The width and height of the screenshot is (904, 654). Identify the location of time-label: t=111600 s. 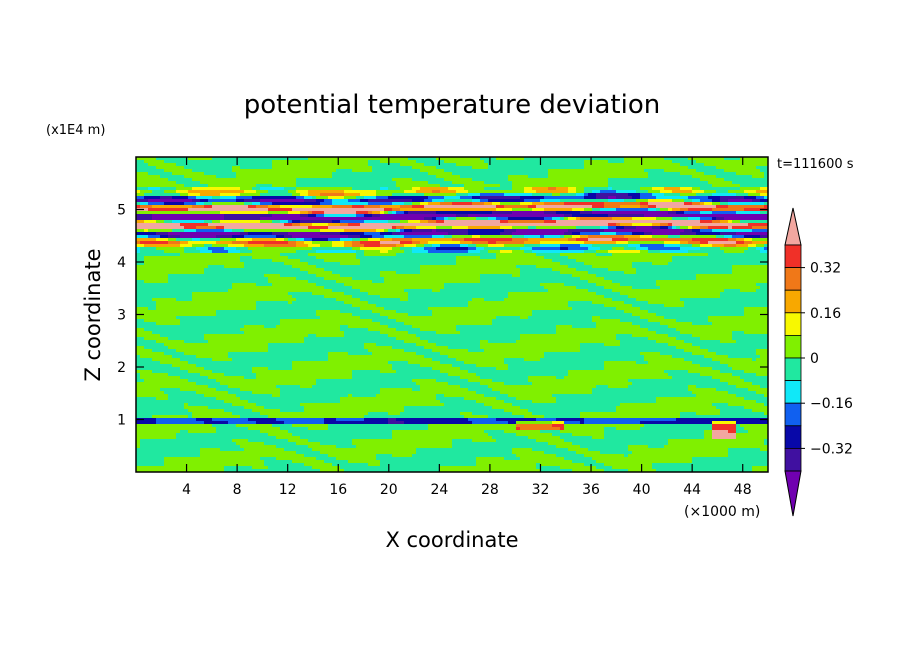
(815, 164).